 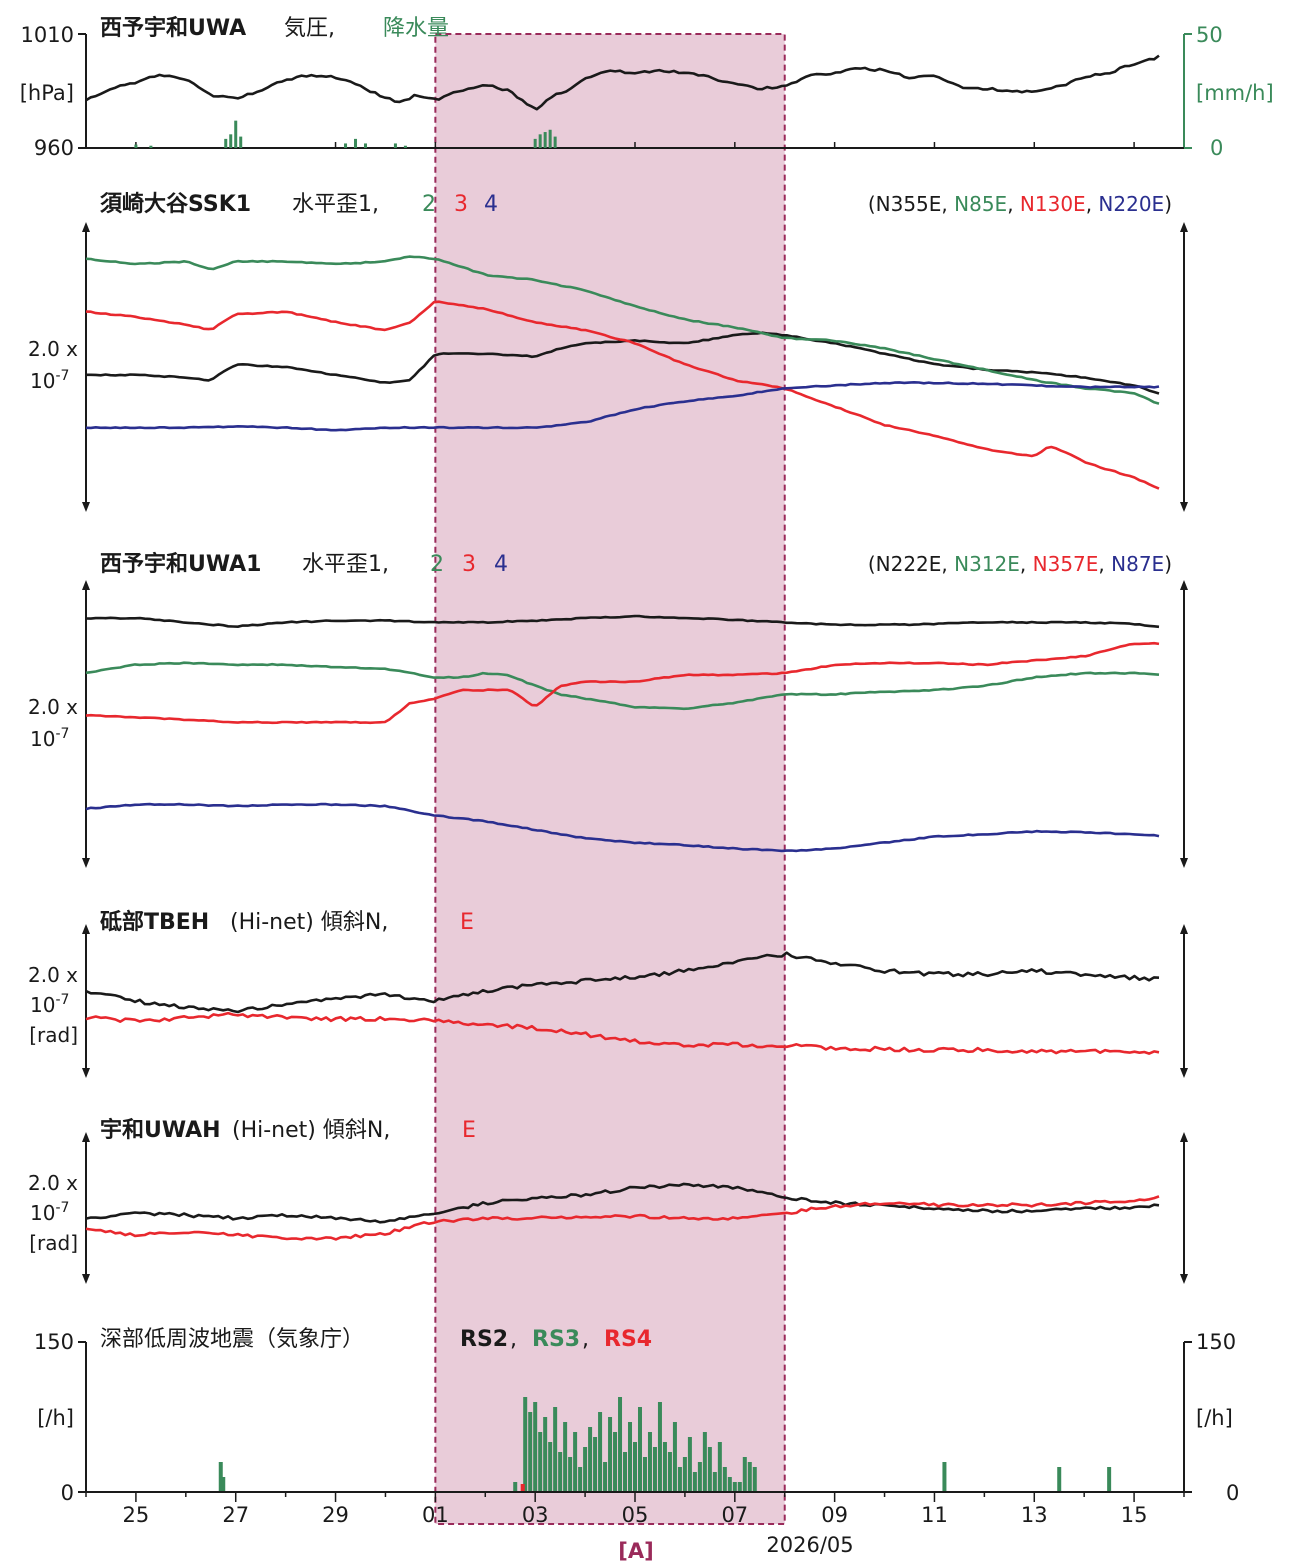 What do you see at coordinates (1184, 507) in the screenshot?
I see `p2-right-axis-arrow-down` at bounding box center [1184, 507].